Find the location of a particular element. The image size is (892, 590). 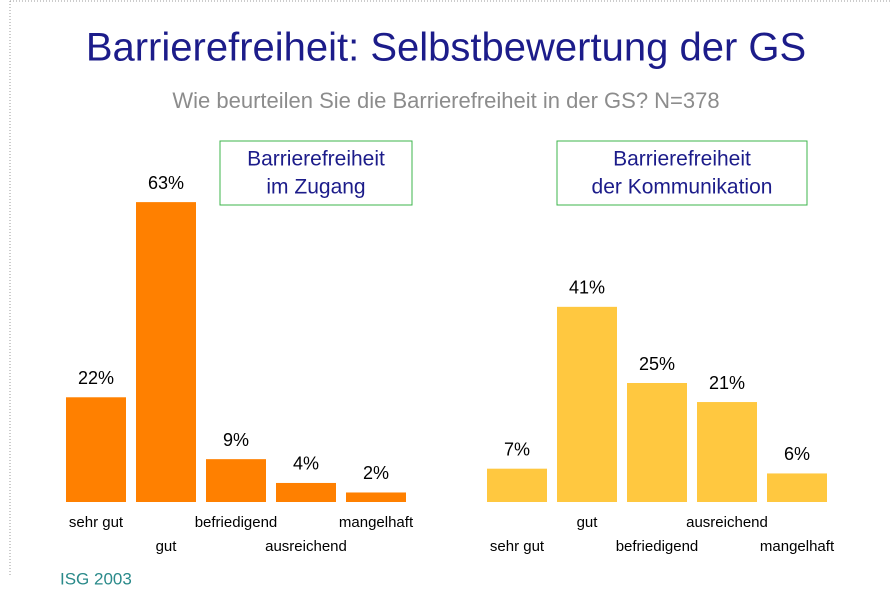

value-label: 9% is located at coordinates (236, 440).